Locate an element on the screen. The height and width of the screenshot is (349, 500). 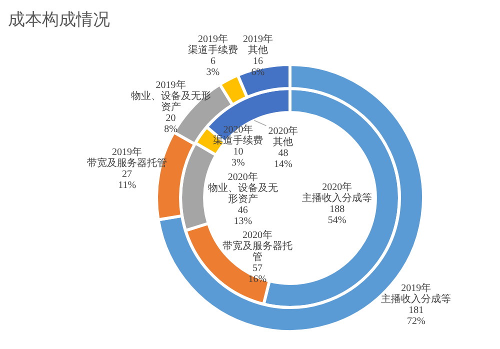
slice-label: 2019年 is located at coordinates (416, 288).